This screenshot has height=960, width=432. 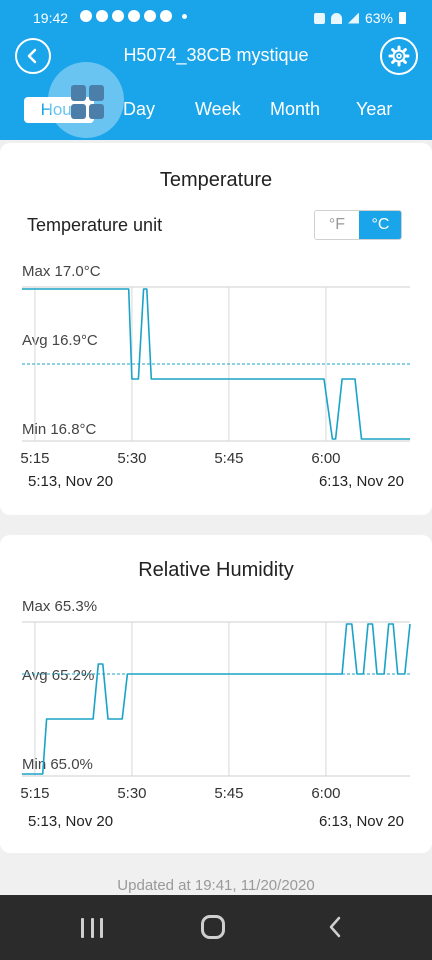 I want to click on humidity-x-tick-label: 6:00, so click(x=325, y=793).